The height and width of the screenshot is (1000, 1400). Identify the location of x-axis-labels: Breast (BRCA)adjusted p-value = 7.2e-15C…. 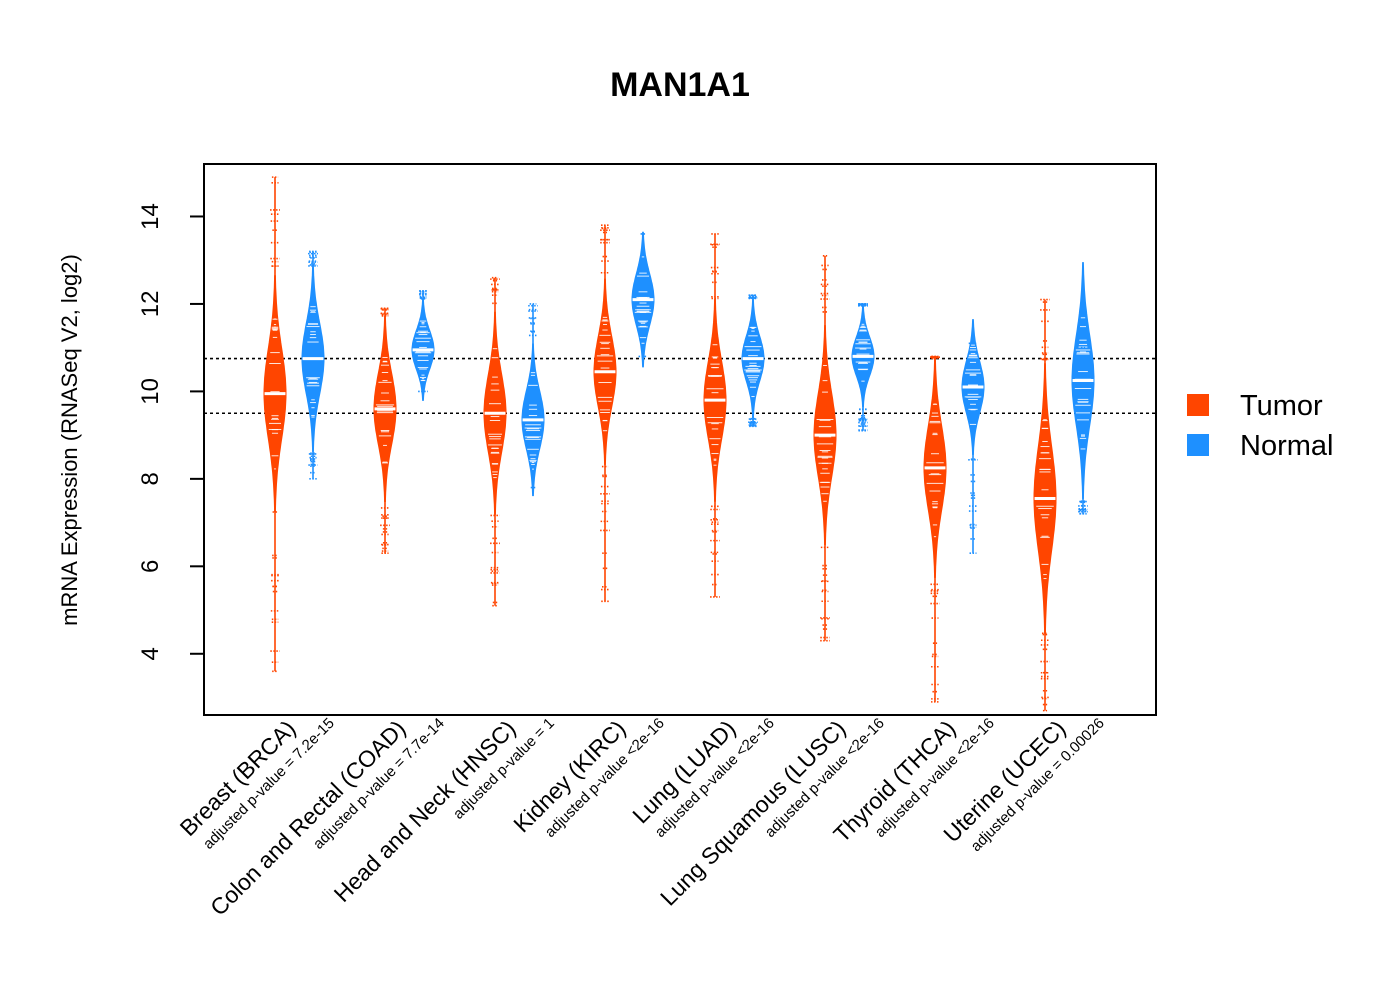
(641, 818).